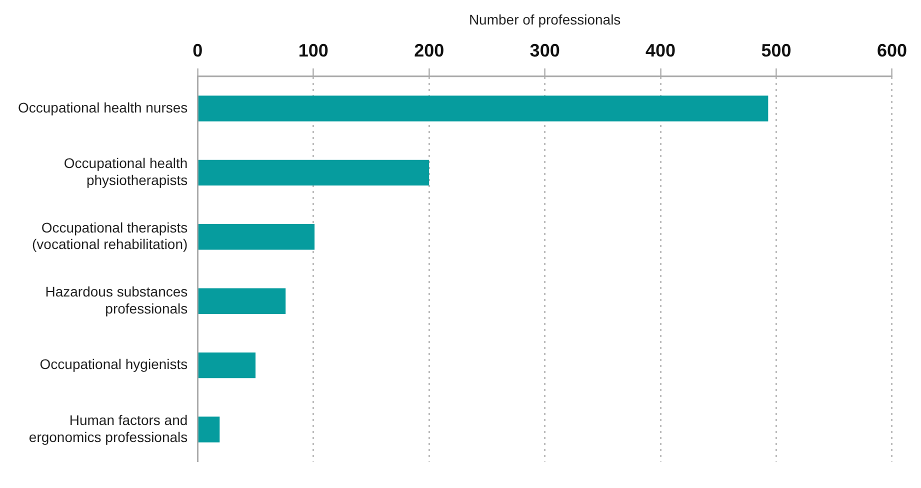 This screenshot has width=921, height=488. What do you see at coordinates (116, 300) in the screenshot?
I see `y-tick-label: Hazardous substances professionals` at bounding box center [116, 300].